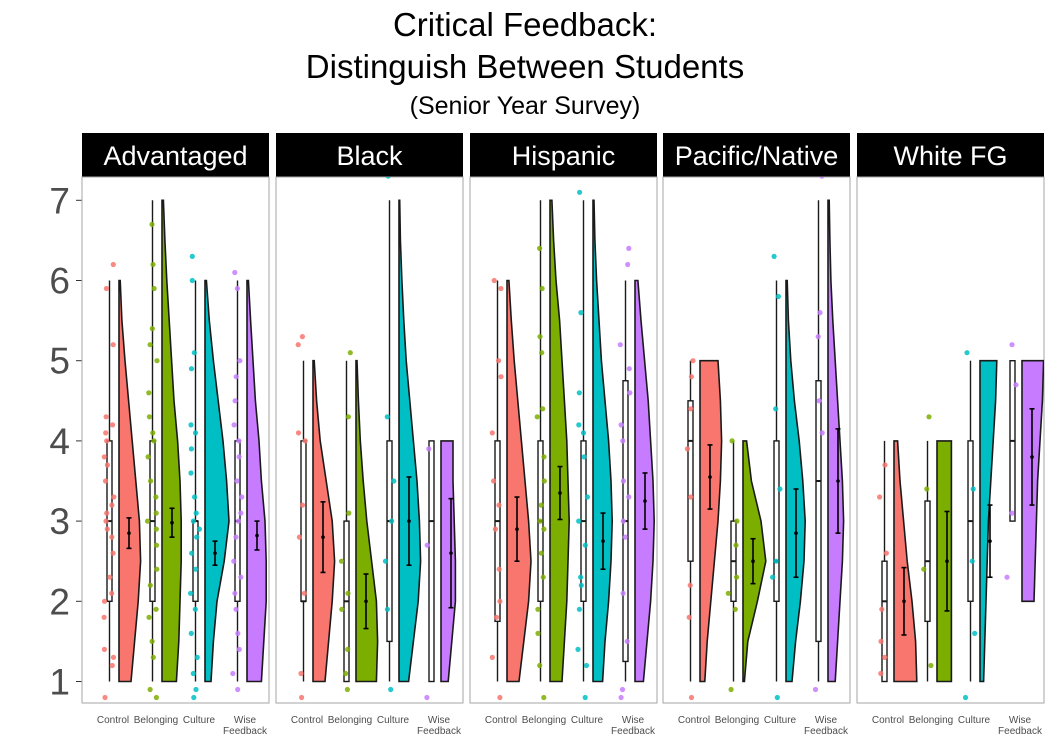 The height and width of the screenshot is (750, 1050). I want to click on group-wise-feedback, so click(440, 570).